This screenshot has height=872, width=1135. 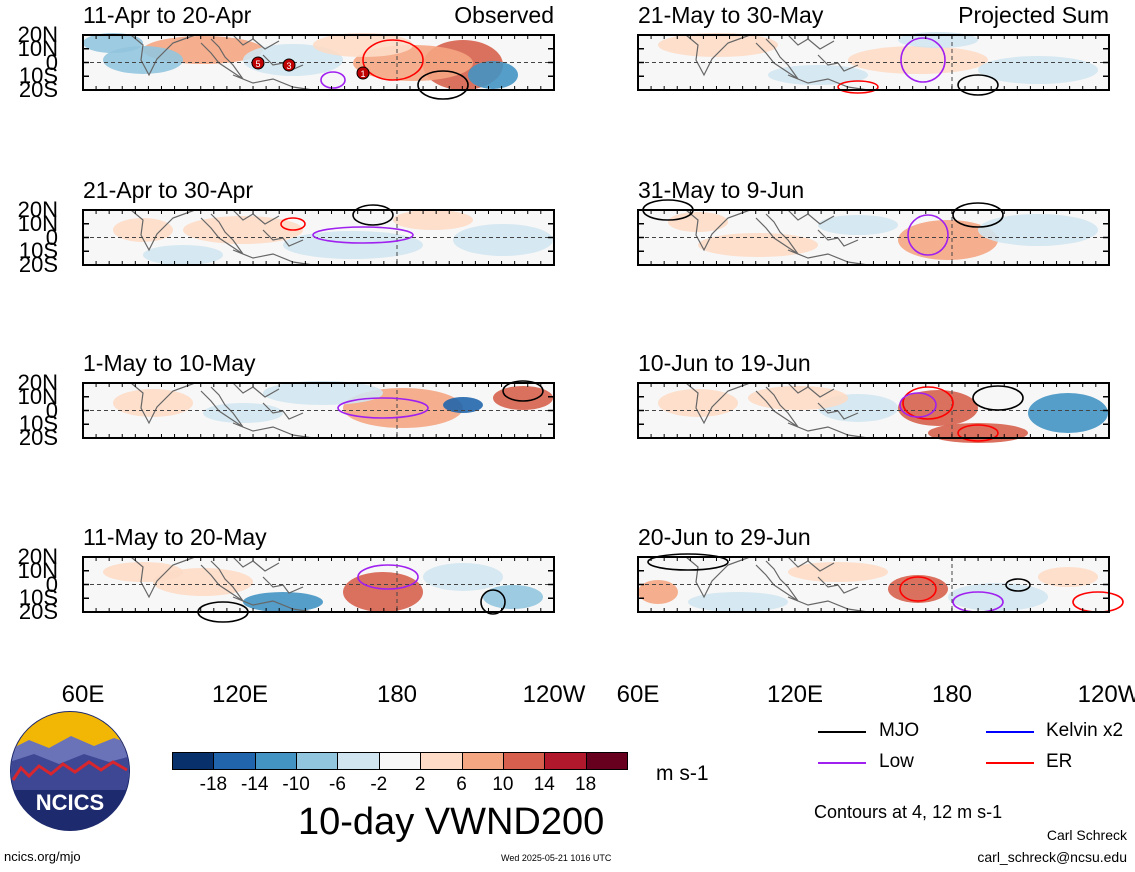 I want to click on legend-line-low, so click(x=842, y=763).